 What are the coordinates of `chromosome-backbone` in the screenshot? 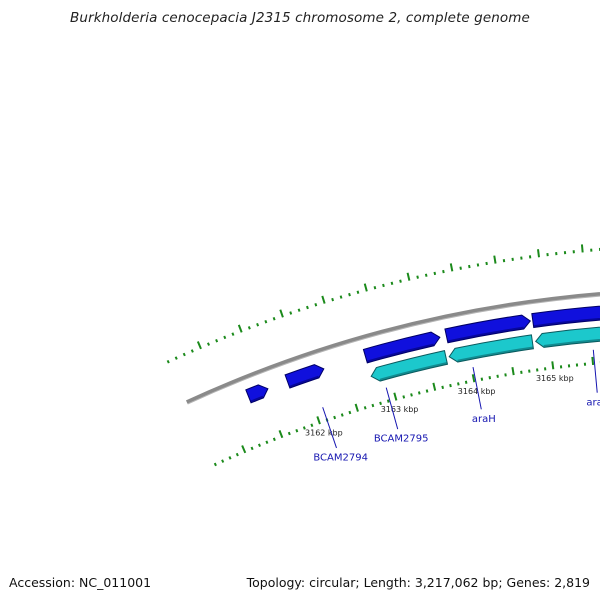 It's located at (392, 348).